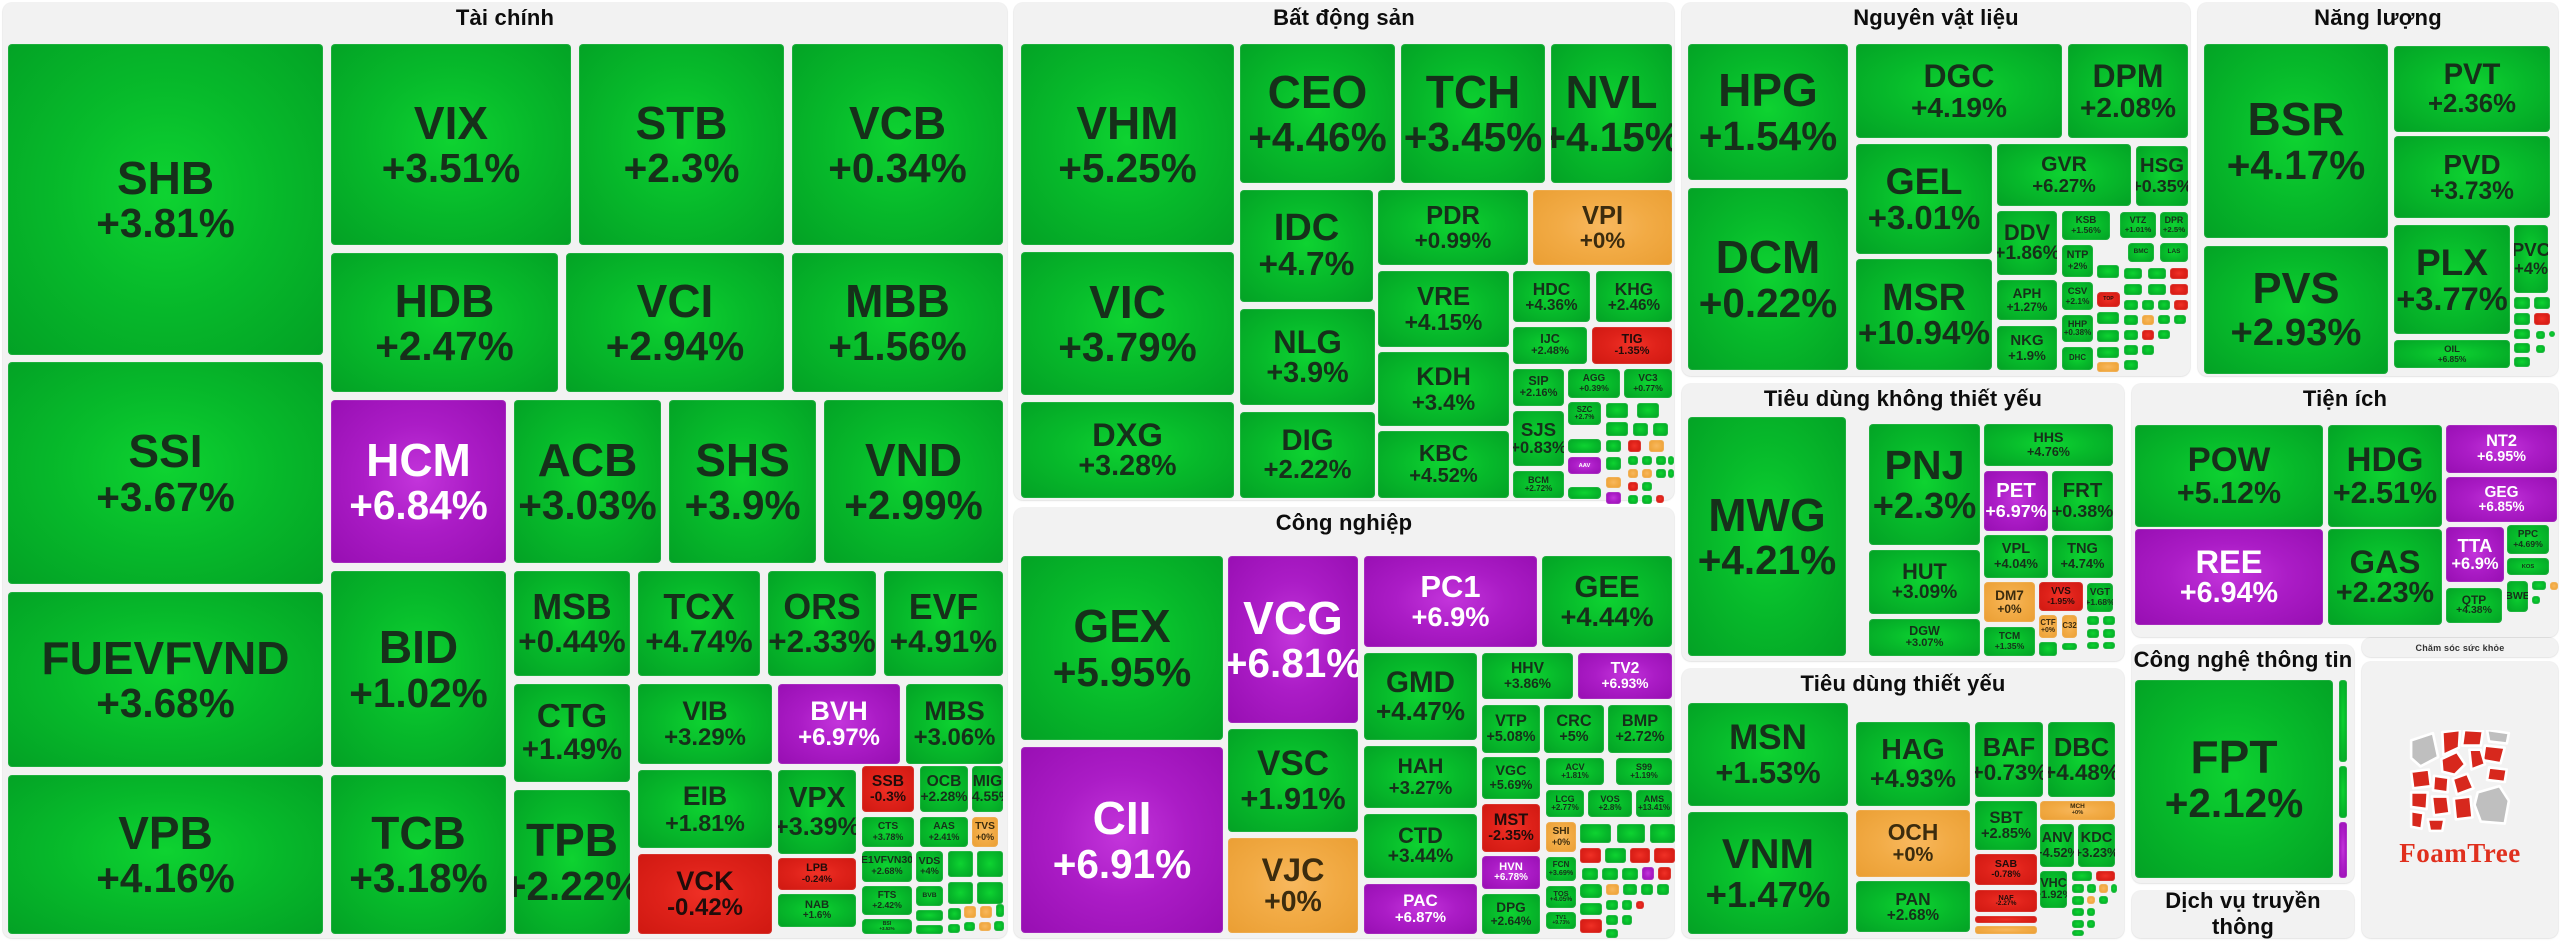 Image resolution: width=2560 pixels, height=941 pixels. I want to click on stock-cell-ACB: ACB +3.03%, so click(587, 481).